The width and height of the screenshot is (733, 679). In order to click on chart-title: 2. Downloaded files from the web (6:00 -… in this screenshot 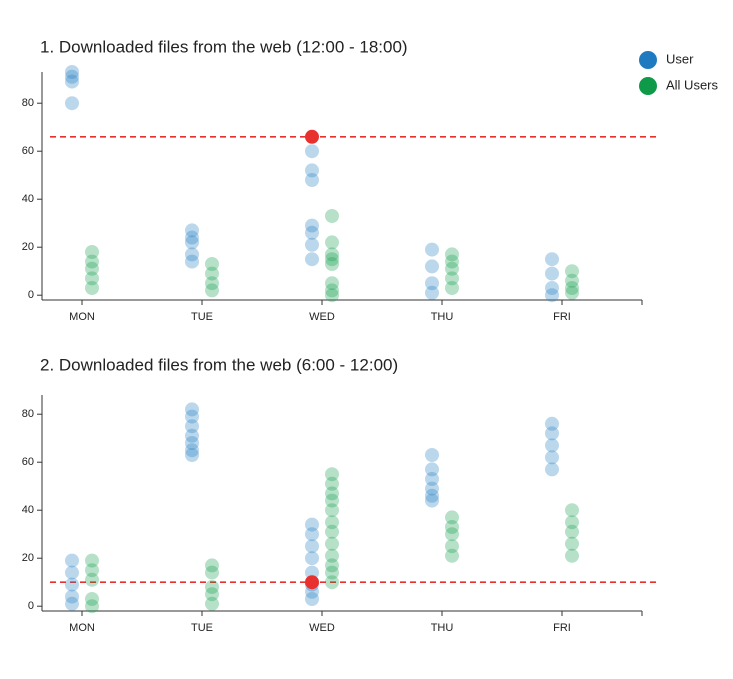, I will do `click(219, 364)`.